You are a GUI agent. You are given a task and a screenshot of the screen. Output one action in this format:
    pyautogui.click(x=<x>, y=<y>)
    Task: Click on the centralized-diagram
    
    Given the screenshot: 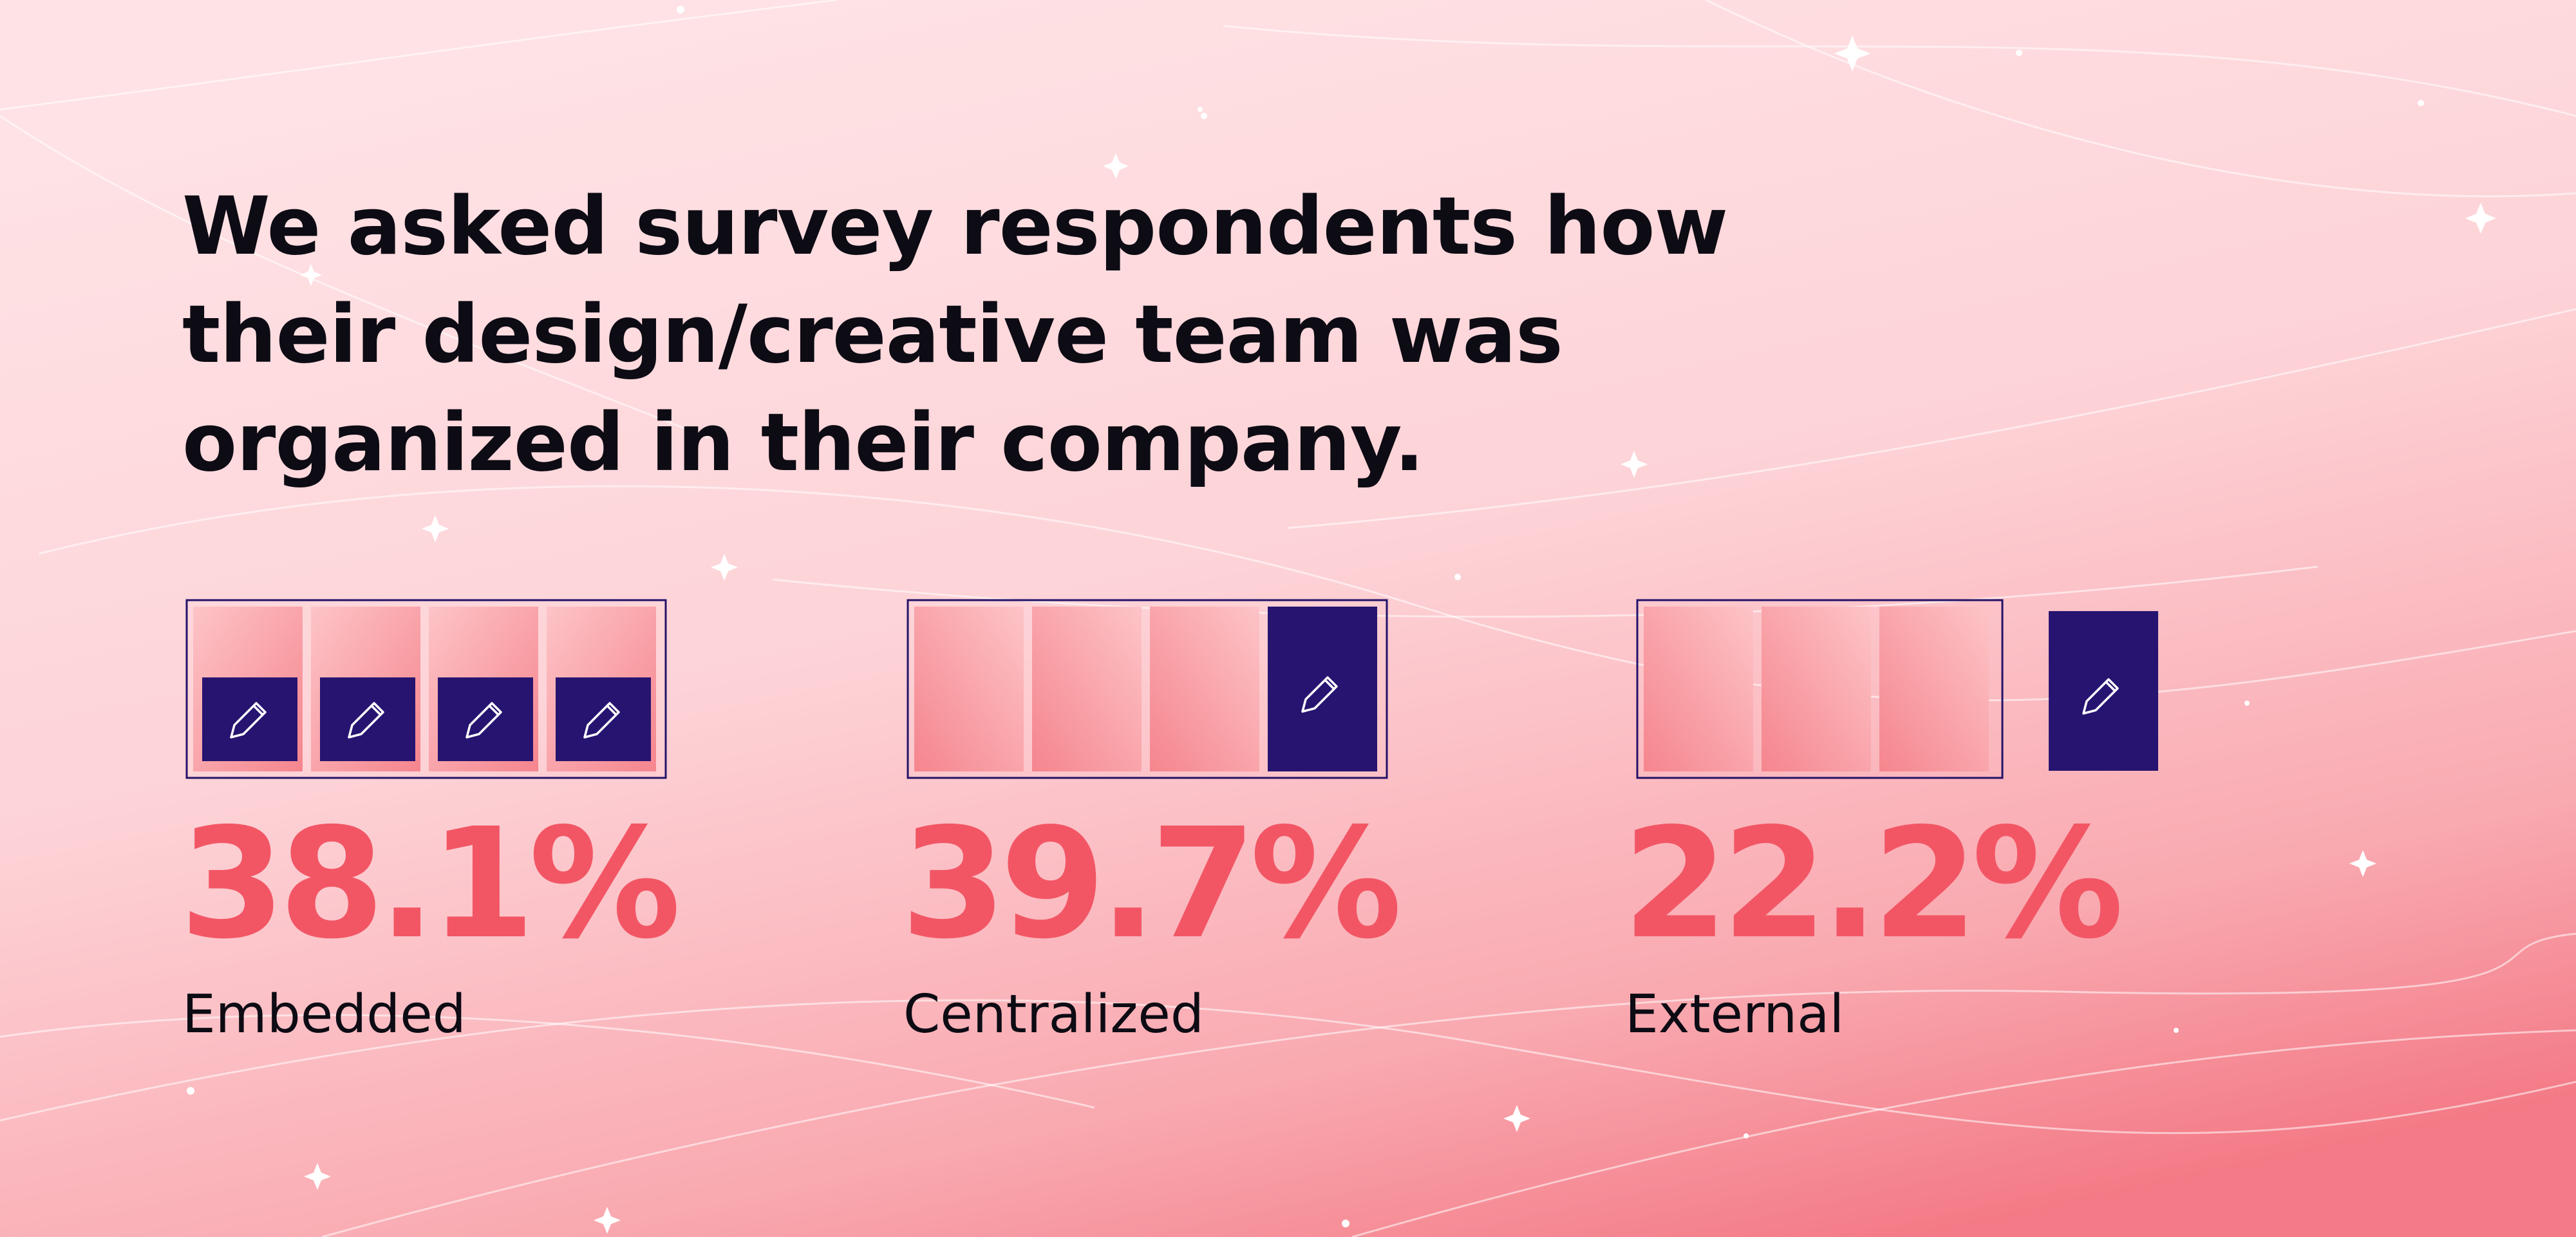 What is the action you would take?
    pyautogui.click(x=1147, y=689)
    